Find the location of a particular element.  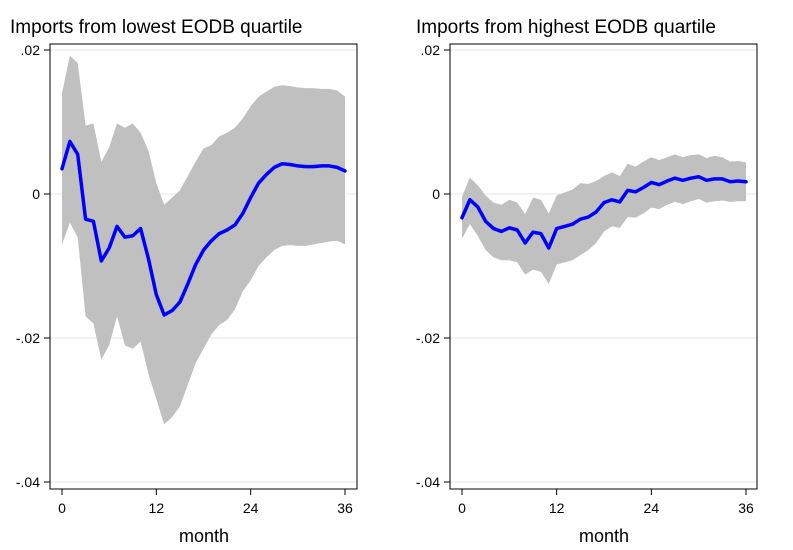

panel-right-confidence-band is located at coordinates (604, 219).